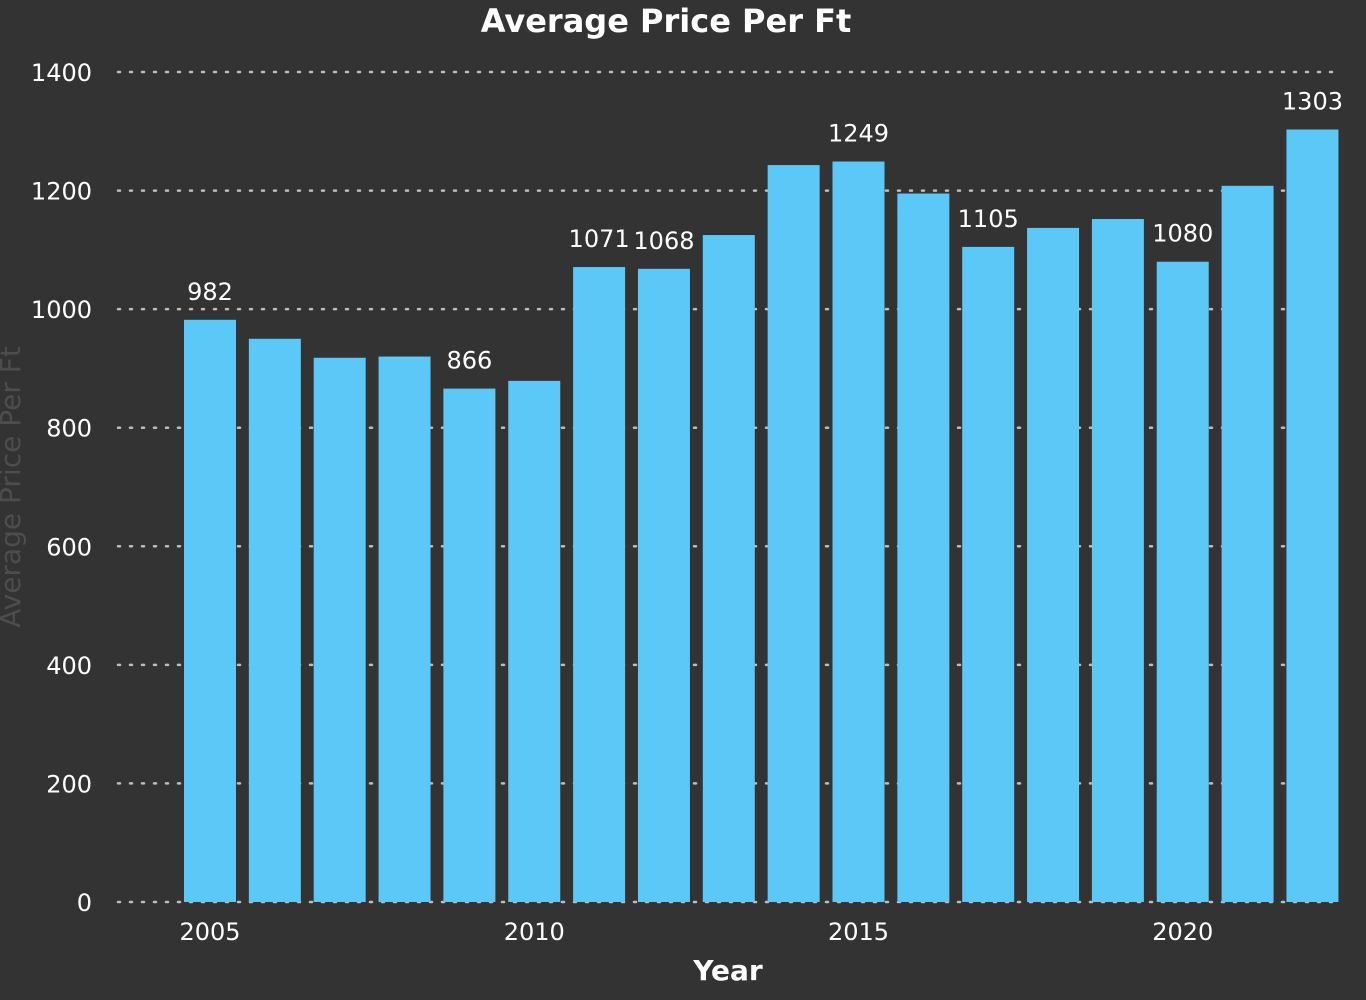 This screenshot has height=1000, width=1366. I want to click on bar-2012, so click(663, 585).